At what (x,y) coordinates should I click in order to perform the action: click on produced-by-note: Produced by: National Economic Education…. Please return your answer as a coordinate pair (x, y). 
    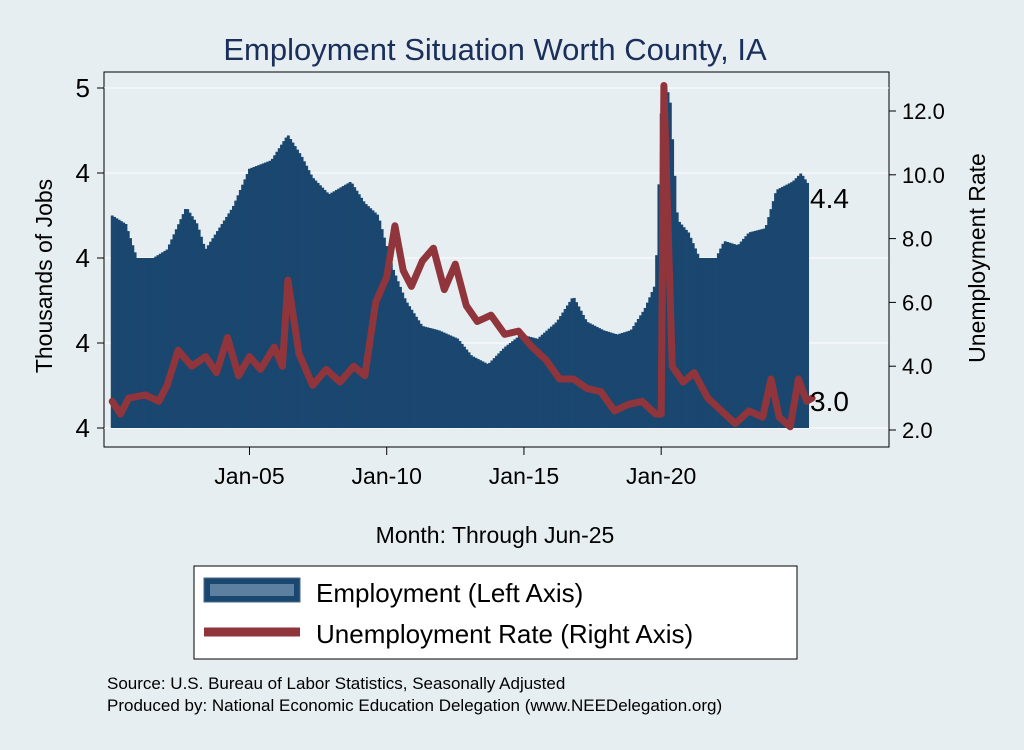
    Looking at the image, I should click on (414, 705).